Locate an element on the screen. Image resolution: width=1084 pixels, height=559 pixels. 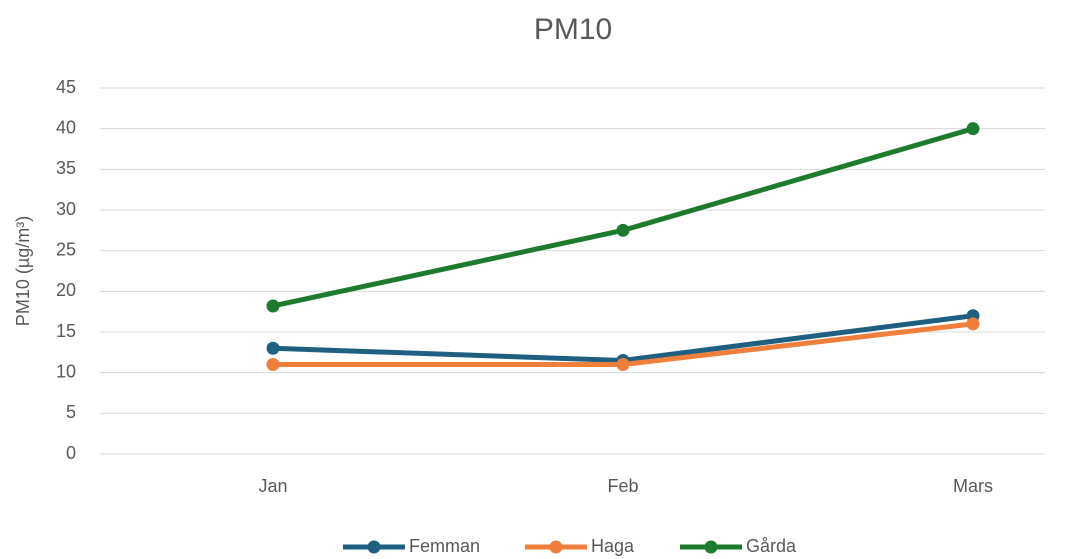
y-tick-label: 15 is located at coordinates (66, 331).